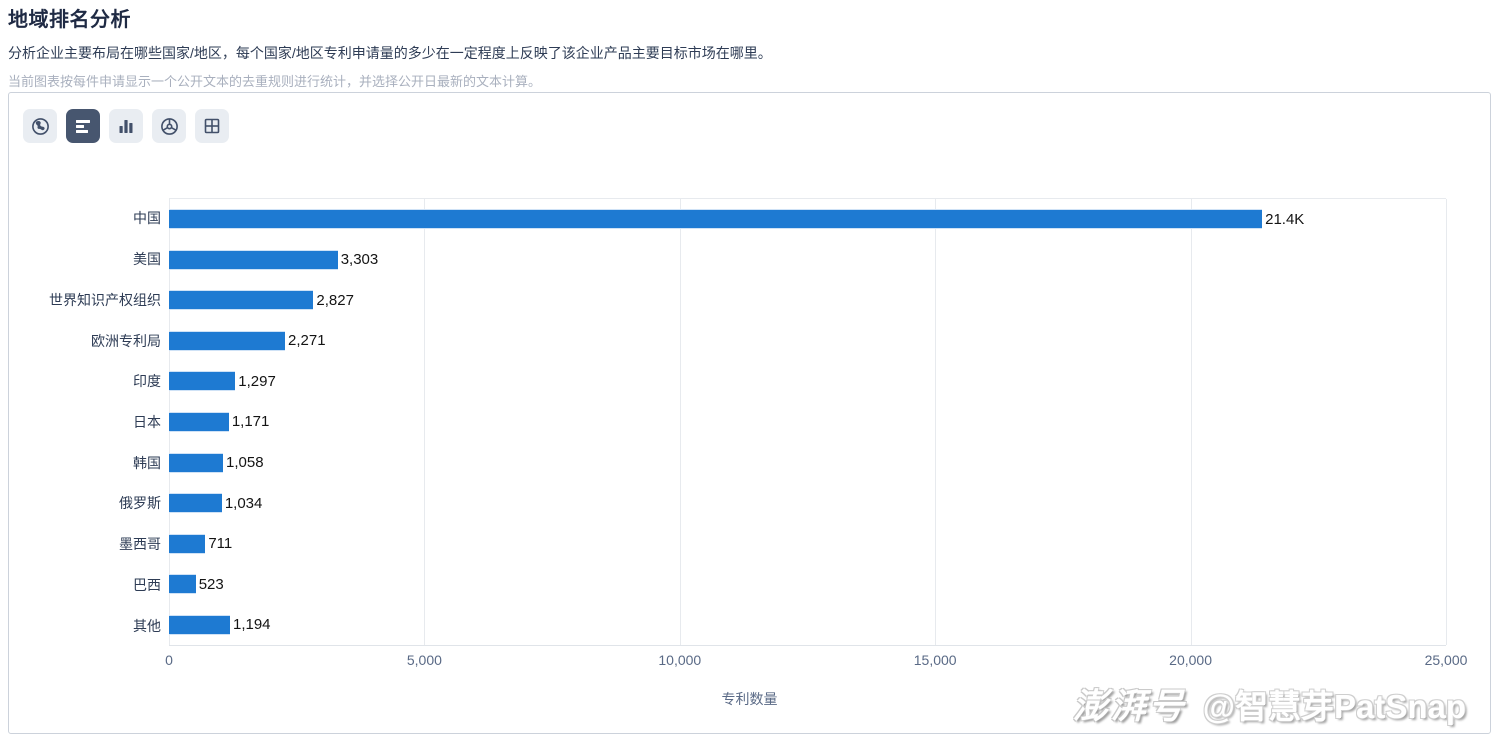 The width and height of the screenshot is (1499, 739). I want to click on bar-value-label: 711, so click(220, 544).